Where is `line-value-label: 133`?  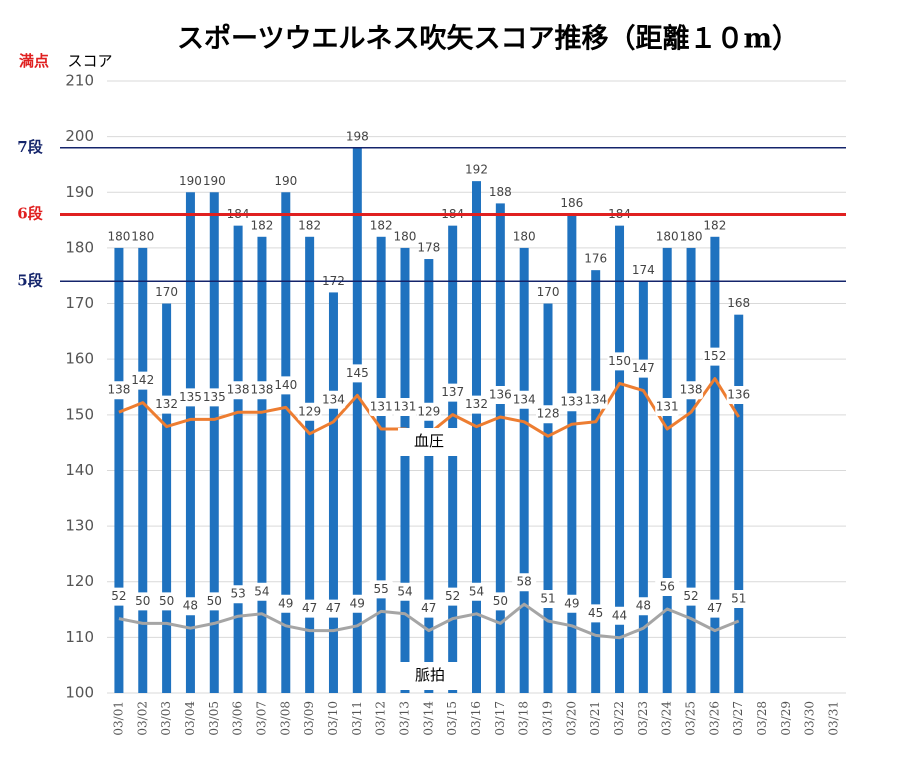 line-value-label: 133 is located at coordinates (571, 402).